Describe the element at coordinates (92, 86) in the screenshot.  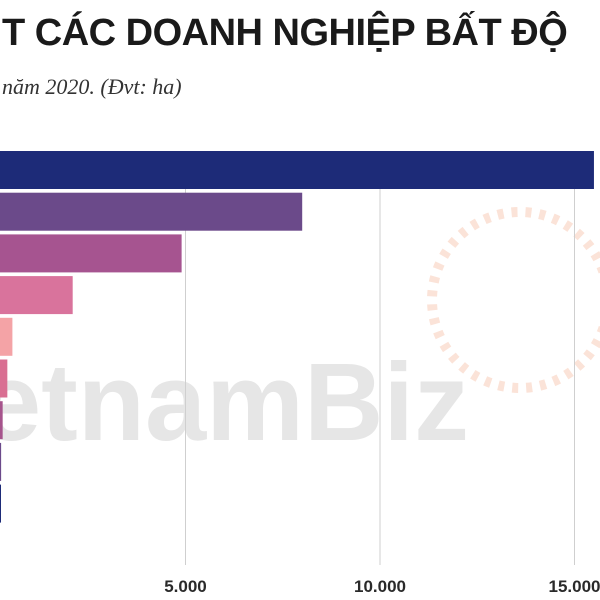
I see `chart-subtitle: năm 2020. (Đvt: ha)` at that location.